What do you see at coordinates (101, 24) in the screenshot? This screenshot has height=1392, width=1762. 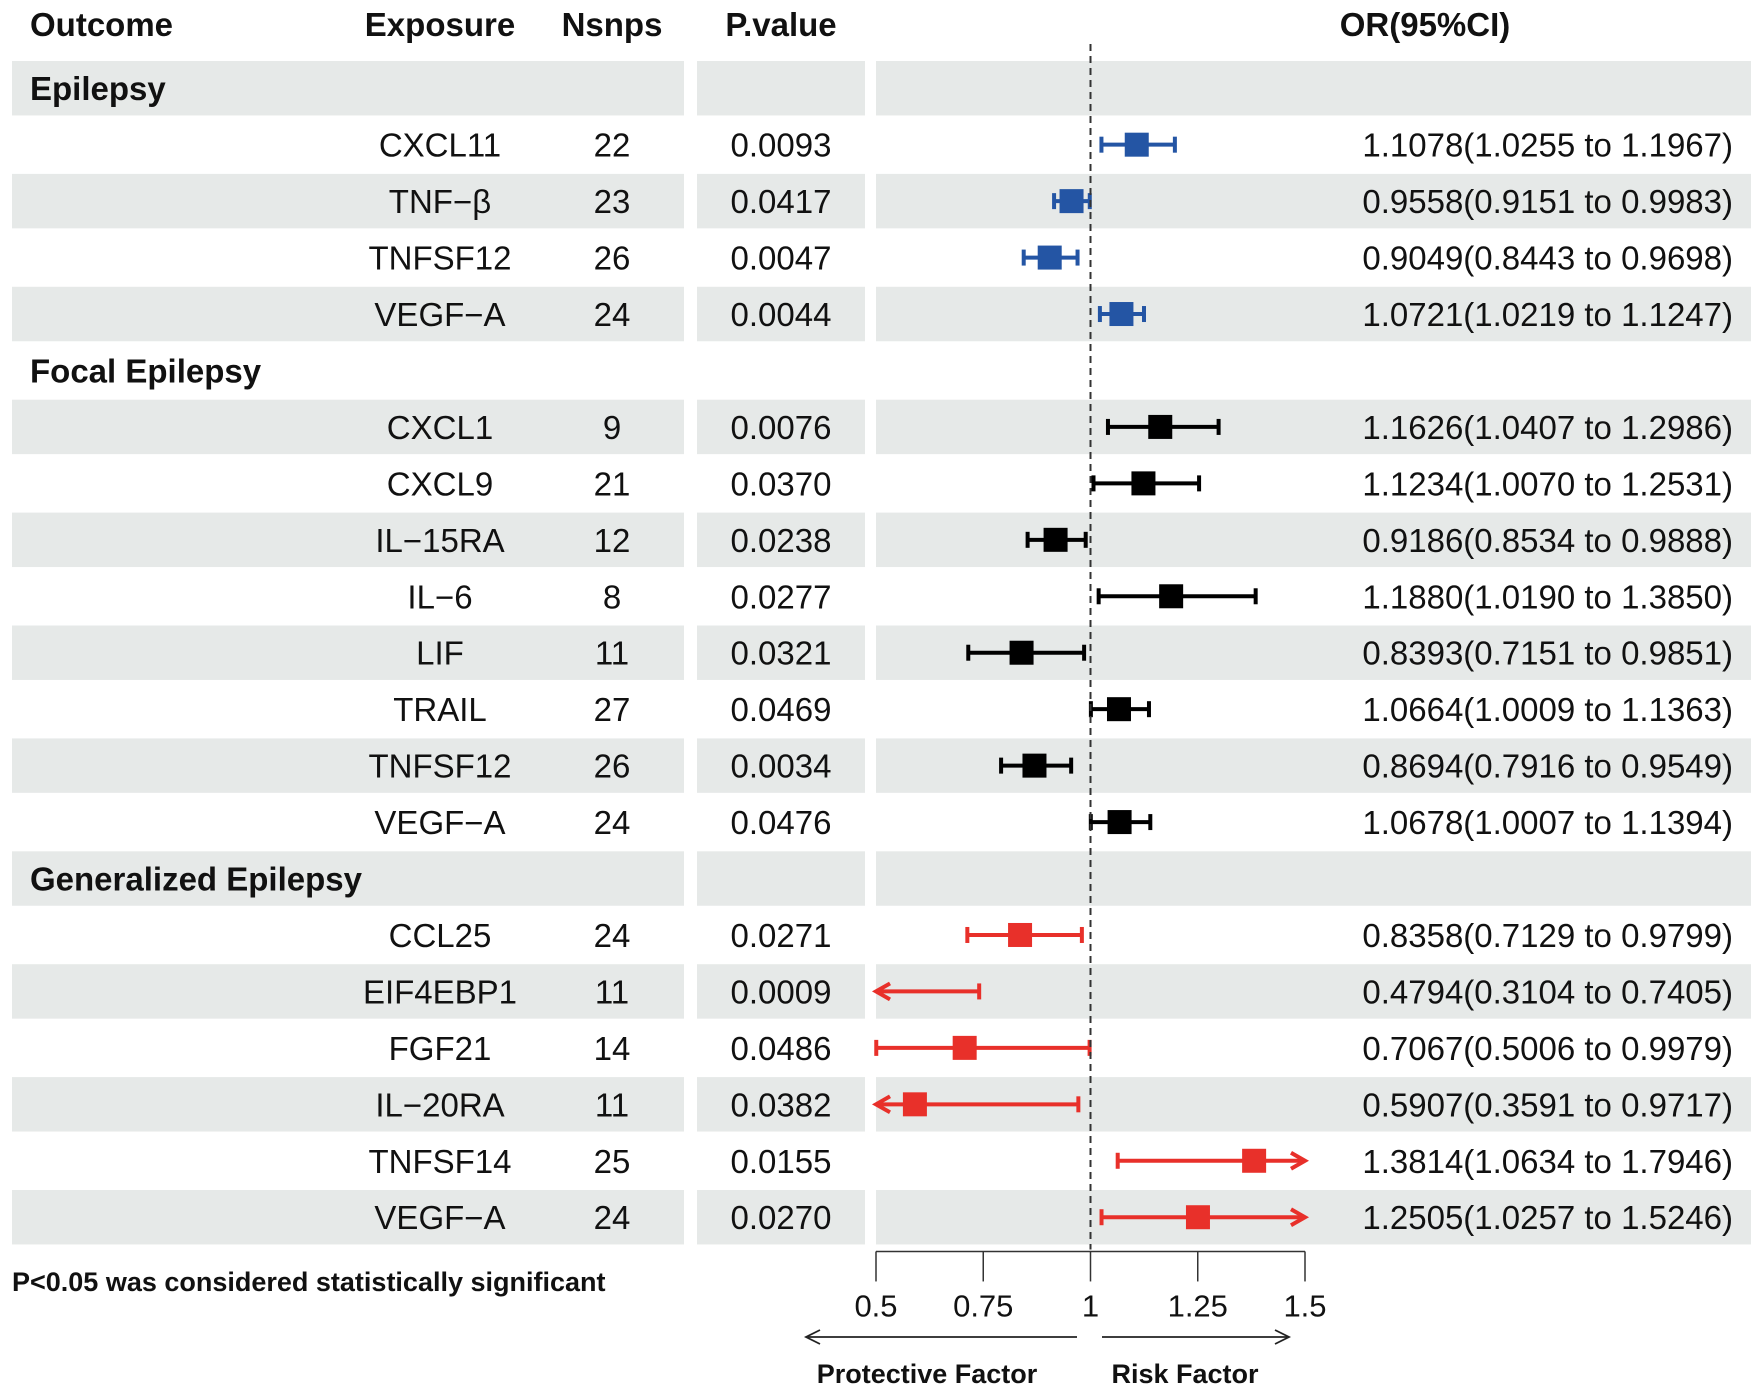 I see `header-outcome: Outcome` at bounding box center [101, 24].